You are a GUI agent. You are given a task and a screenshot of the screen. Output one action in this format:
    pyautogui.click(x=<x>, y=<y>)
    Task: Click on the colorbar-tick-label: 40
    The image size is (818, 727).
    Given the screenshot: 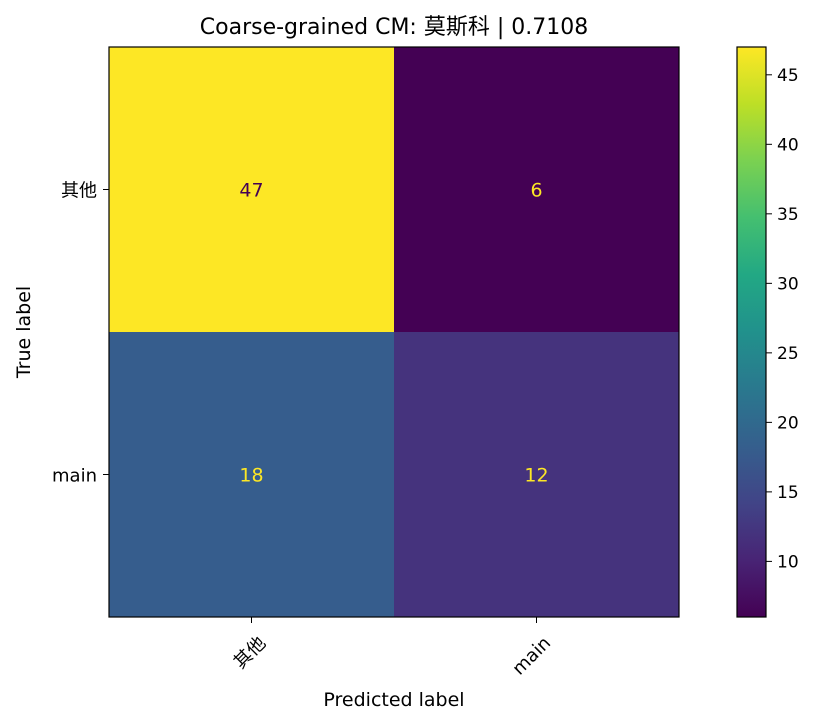 What is the action you would take?
    pyautogui.click(x=788, y=145)
    